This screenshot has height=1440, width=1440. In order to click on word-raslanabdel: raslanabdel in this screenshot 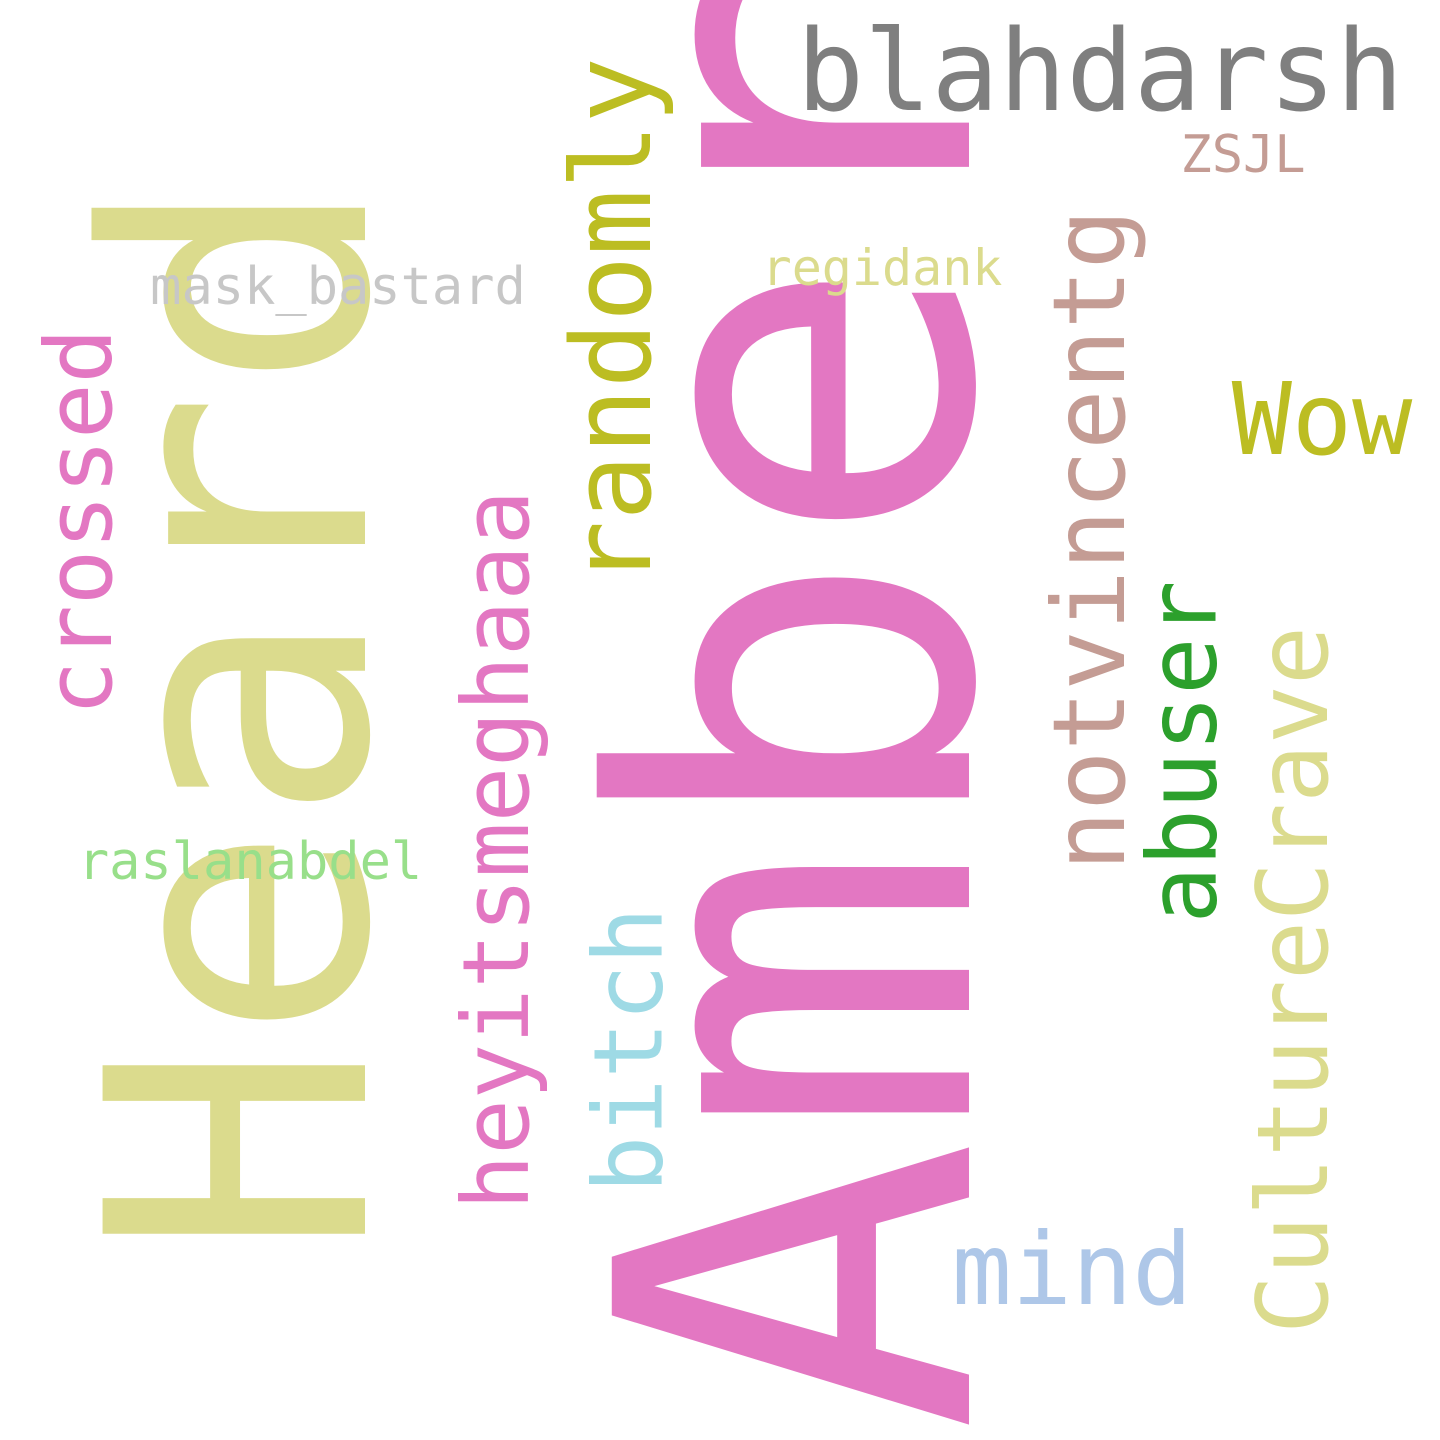, I will do `click(250, 862)`.